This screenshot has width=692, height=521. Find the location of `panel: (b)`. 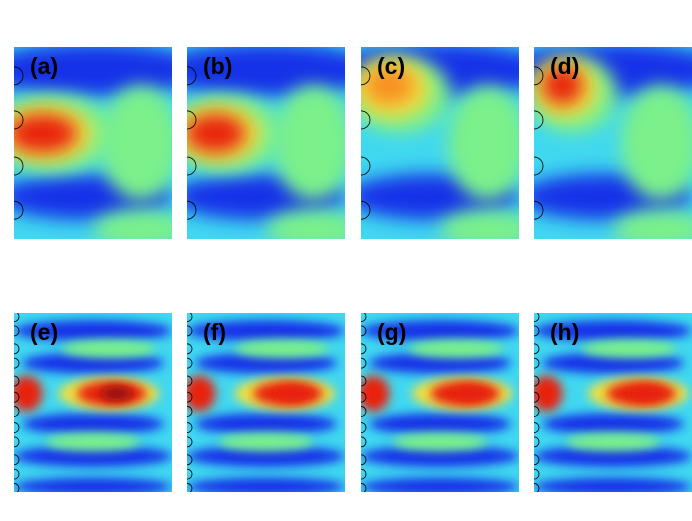

panel: (b) is located at coordinates (266, 143).